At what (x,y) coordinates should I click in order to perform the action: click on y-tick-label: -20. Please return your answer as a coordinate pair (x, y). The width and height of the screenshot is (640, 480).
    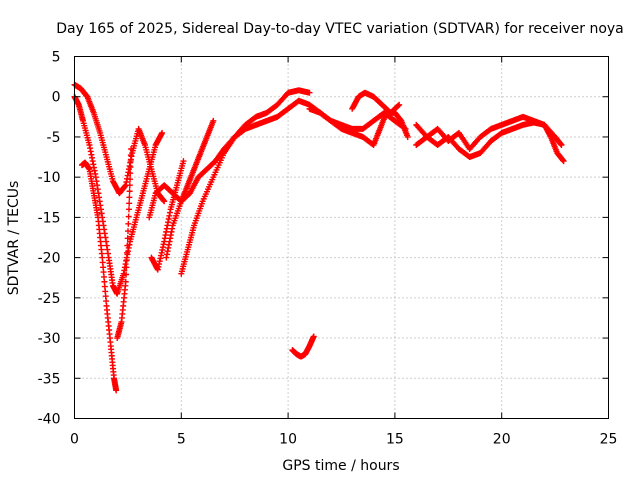
    Looking at the image, I should click on (49, 259).